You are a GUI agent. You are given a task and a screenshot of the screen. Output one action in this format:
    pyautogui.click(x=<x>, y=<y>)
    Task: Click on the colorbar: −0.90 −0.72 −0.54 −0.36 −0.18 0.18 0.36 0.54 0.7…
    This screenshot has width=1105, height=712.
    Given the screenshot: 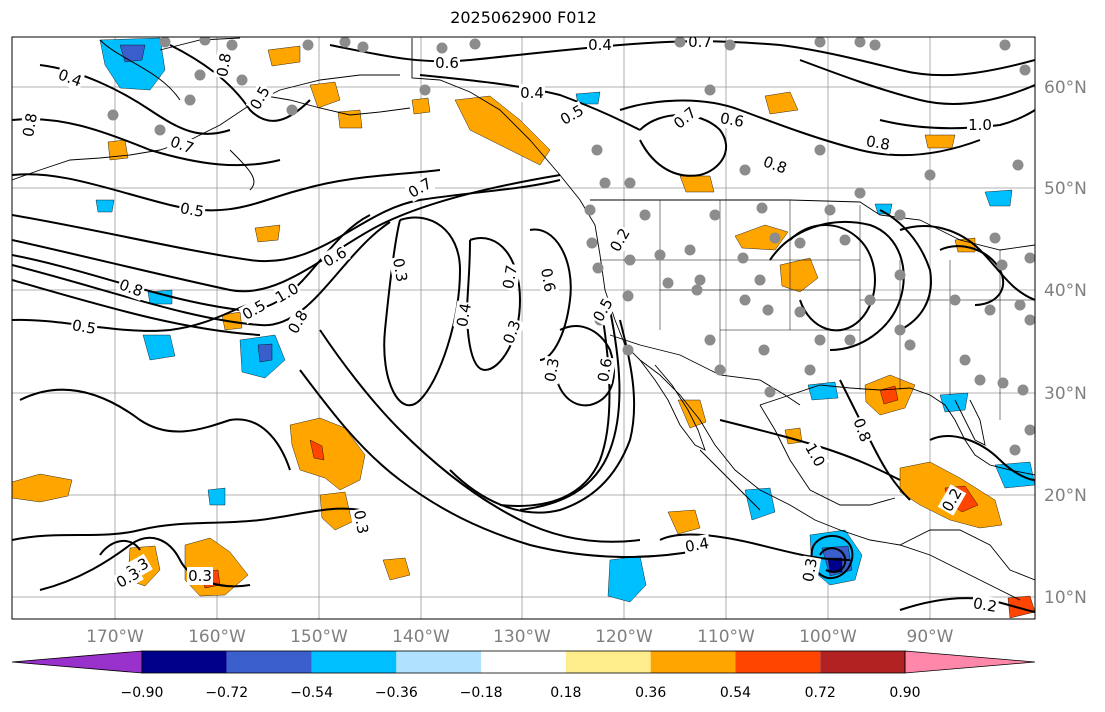 What is the action you would take?
    pyautogui.click(x=523, y=675)
    